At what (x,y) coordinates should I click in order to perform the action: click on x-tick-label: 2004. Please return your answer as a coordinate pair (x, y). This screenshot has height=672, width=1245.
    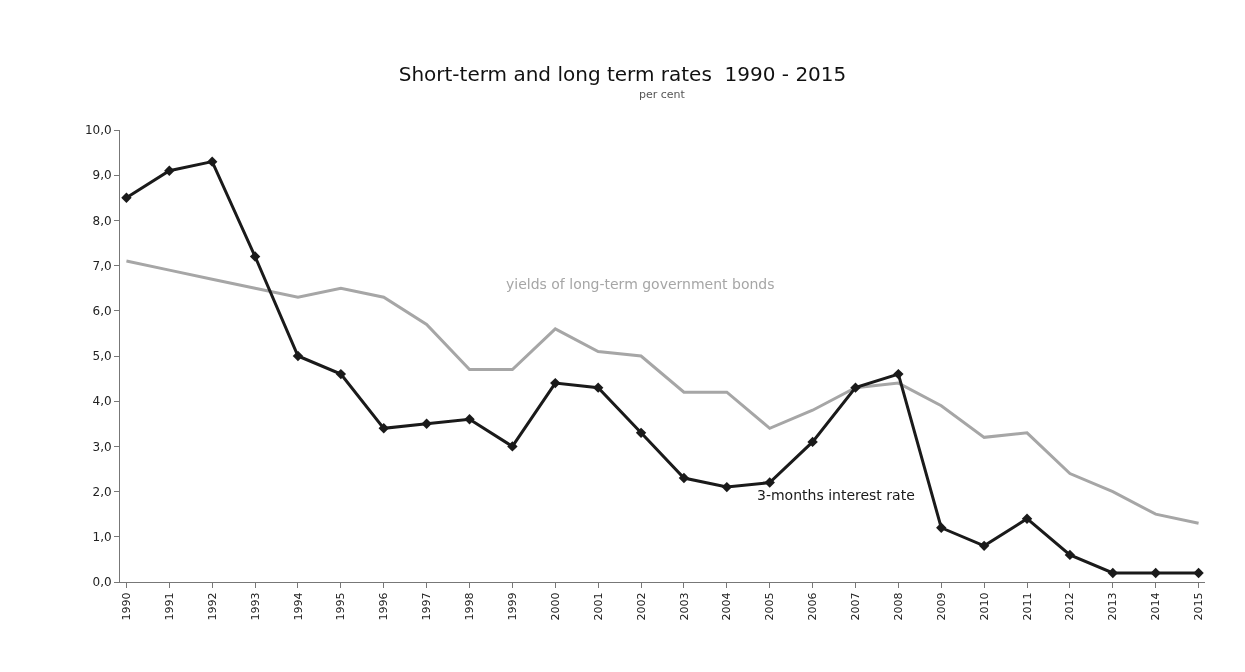
    Looking at the image, I should click on (727, 606).